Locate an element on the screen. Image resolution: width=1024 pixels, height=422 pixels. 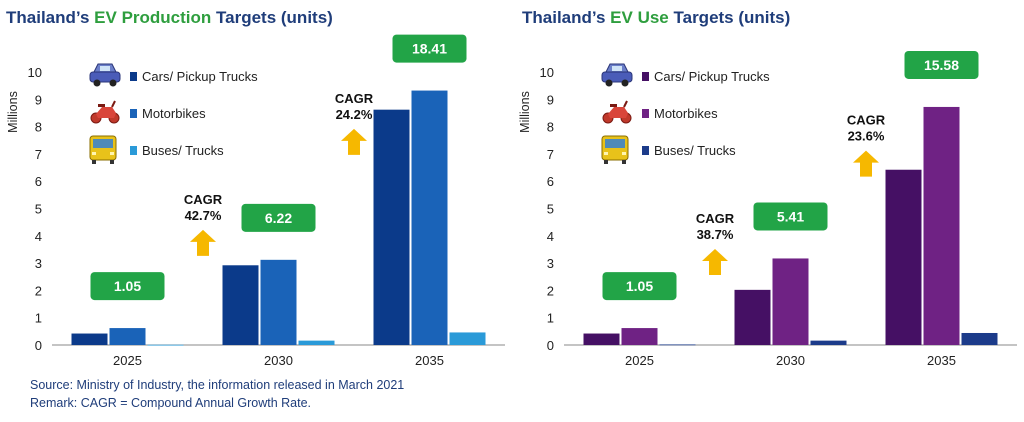
total-value: 18.41 is located at coordinates (429, 49).